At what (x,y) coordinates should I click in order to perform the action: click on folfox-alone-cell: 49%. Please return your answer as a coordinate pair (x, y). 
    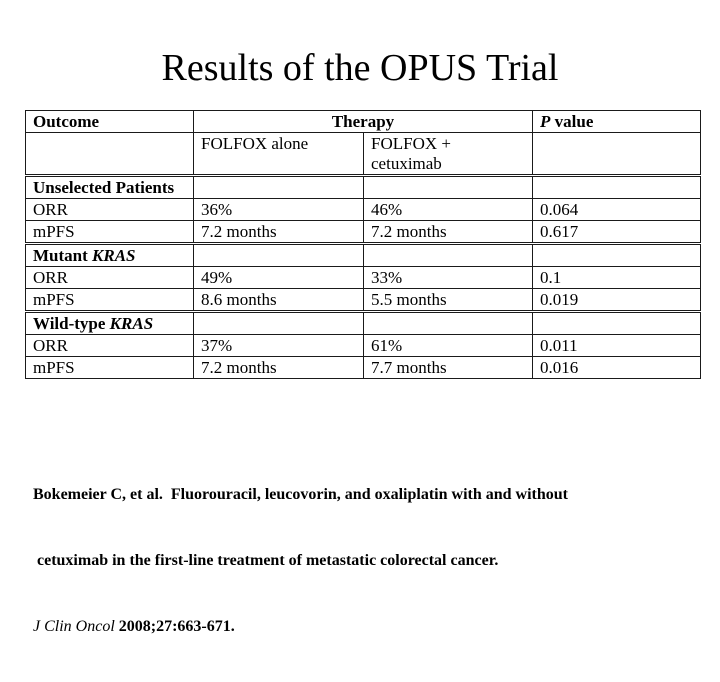
    Looking at the image, I should click on (278, 277).